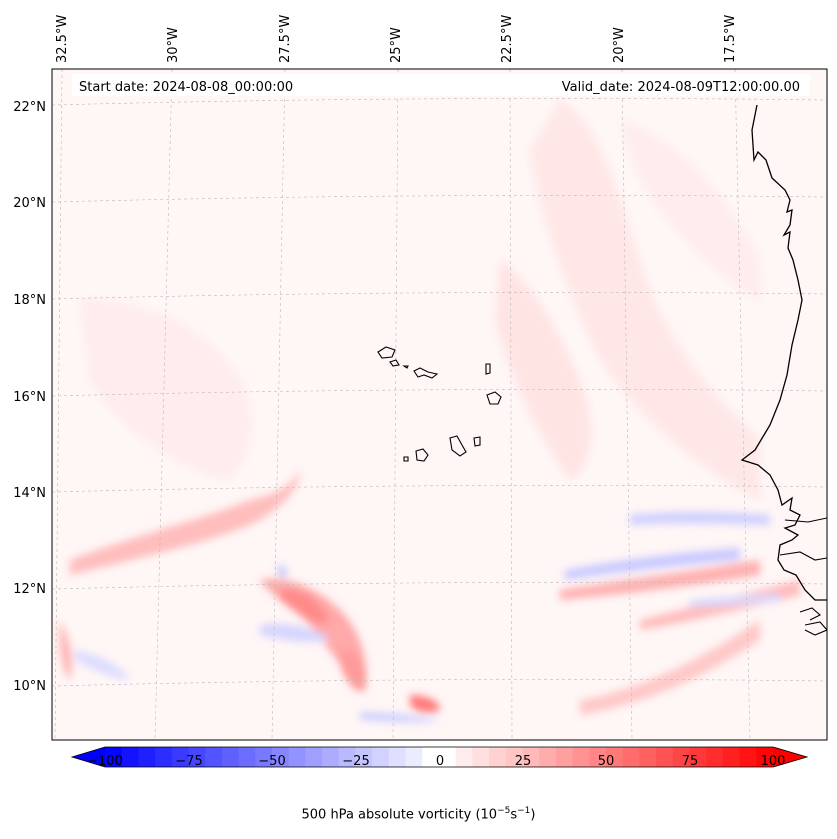 Image resolution: width=837 pixels, height=839 pixels. I want to click on santiago-island, so click(458, 446).